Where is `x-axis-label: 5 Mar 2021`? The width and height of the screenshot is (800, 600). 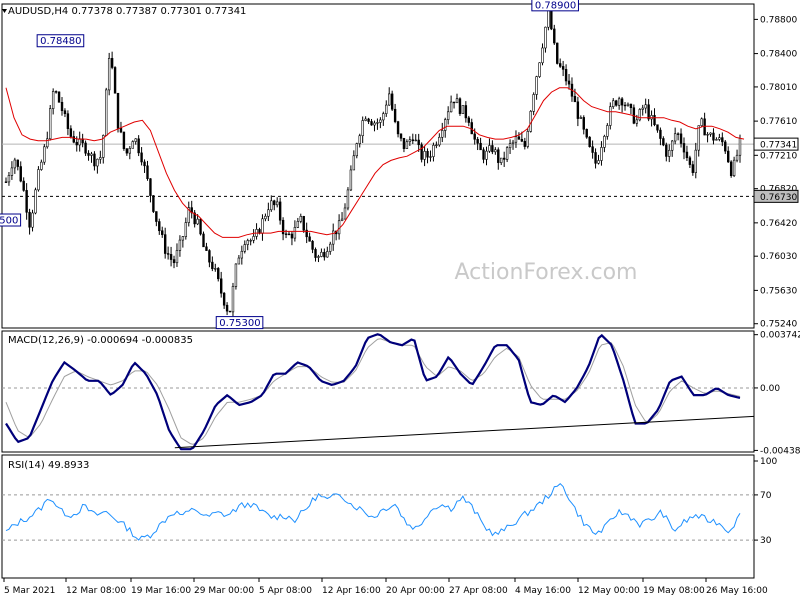
x-axis-label: 5 Mar 2021 is located at coordinates (29, 591).